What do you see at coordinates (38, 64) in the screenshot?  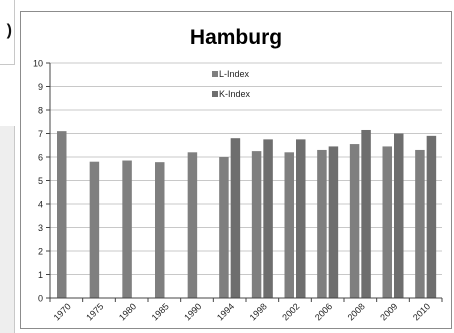 I see `y-tick-label: 10` at bounding box center [38, 64].